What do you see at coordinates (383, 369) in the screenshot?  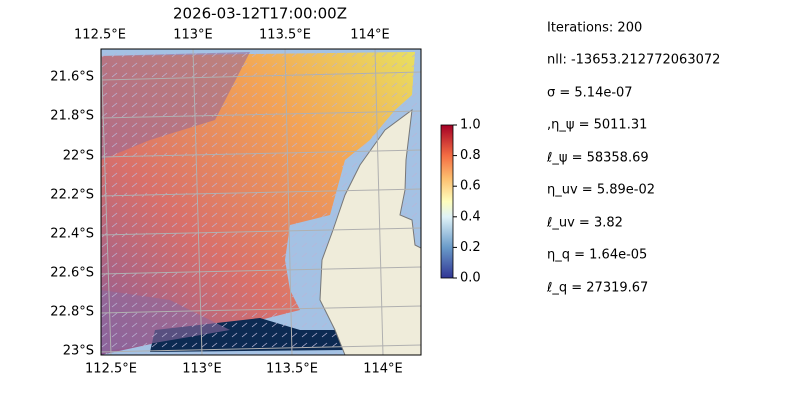 I see `lon-label-bottom: 114°E` at bounding box center [383, 369].